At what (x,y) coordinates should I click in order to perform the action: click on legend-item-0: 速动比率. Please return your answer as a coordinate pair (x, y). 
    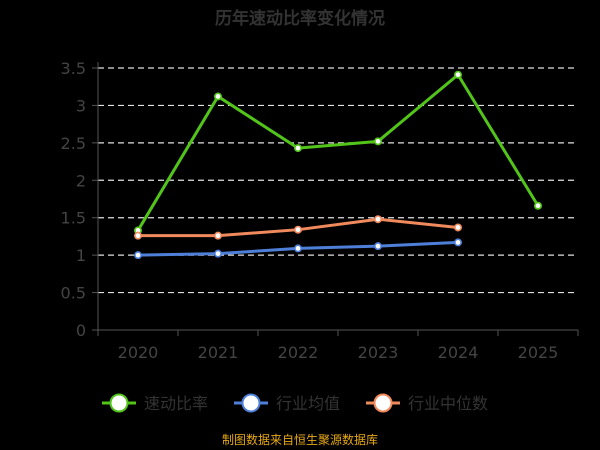
    Looking at the image, I should click on (155, 403).